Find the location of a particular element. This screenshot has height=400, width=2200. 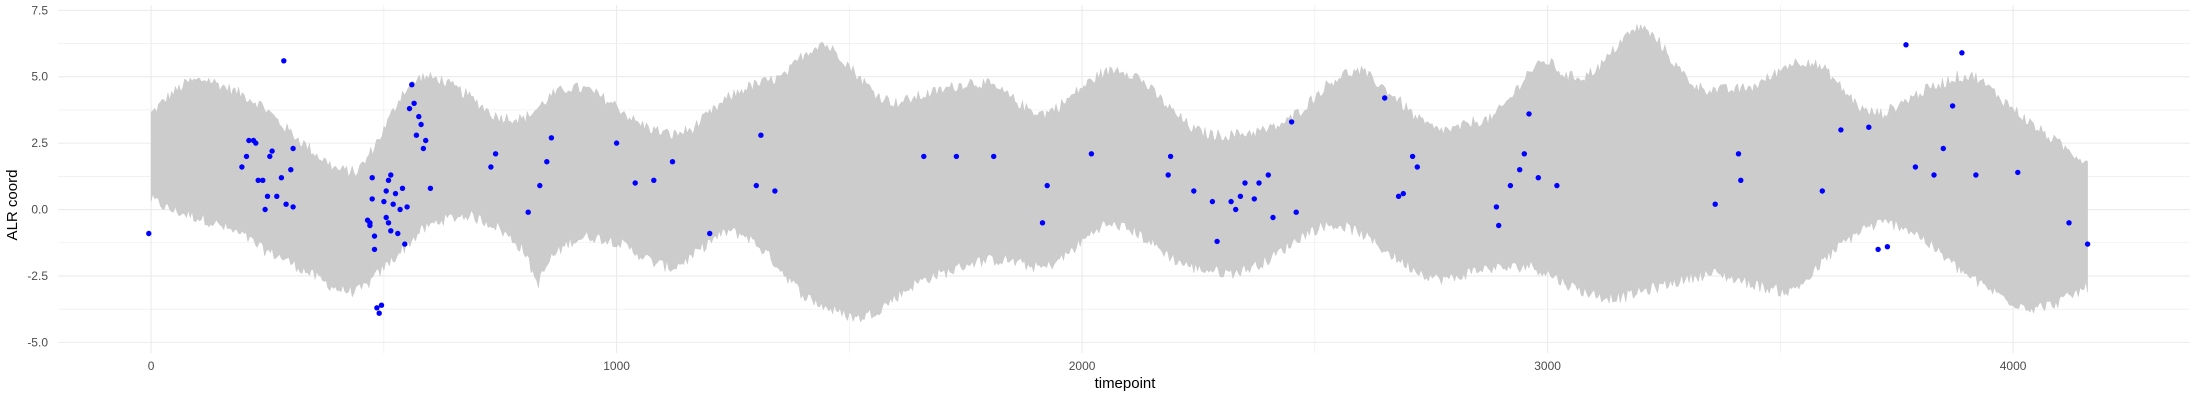

y-tick-label: 5.0 is located at coordinates (39, 77).